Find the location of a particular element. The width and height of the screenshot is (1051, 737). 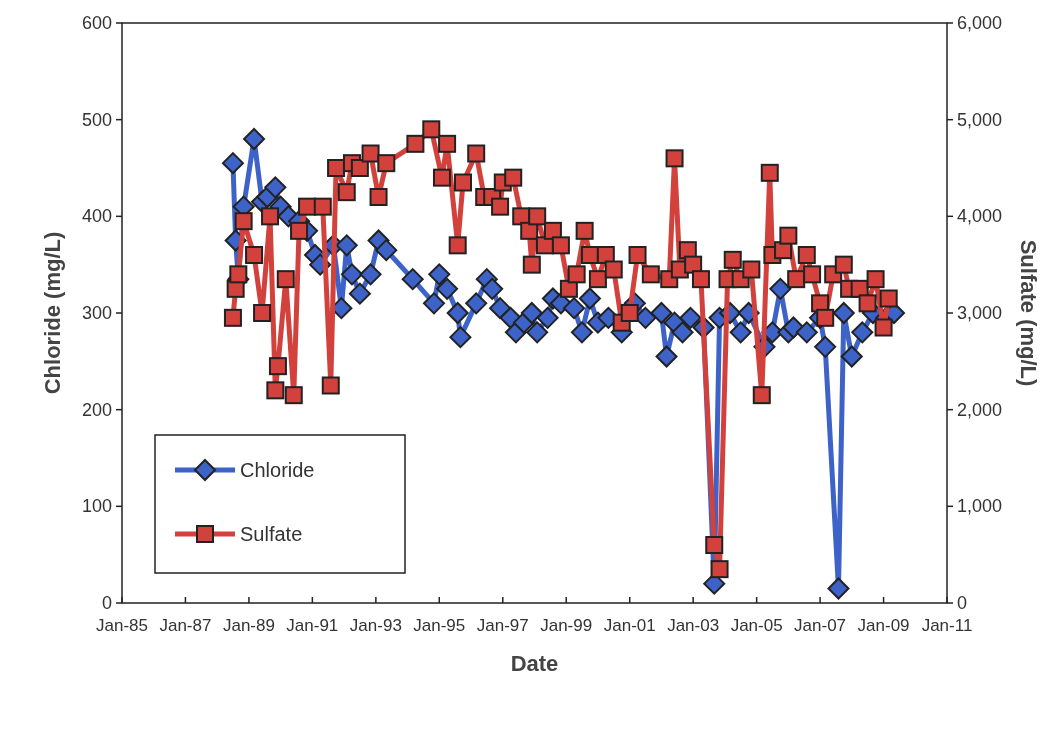

y-tick-label: 400 is located at coordinates (96, 216).